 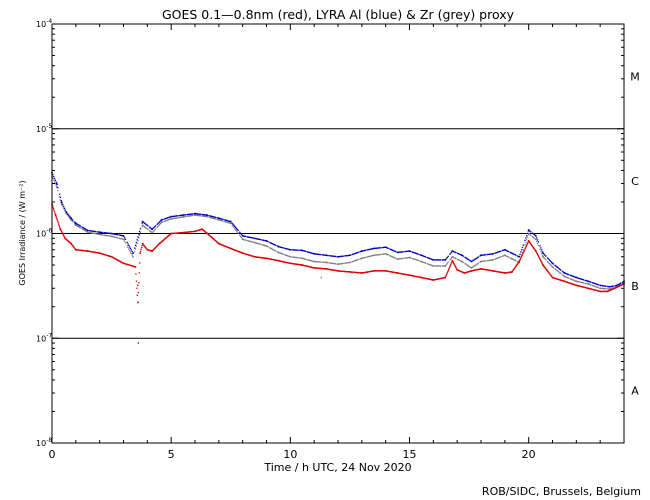 What do you see at coordinates (635, 76) in the screenshot?
I see `flare-class-label: M` at bounding box center [635, 76].